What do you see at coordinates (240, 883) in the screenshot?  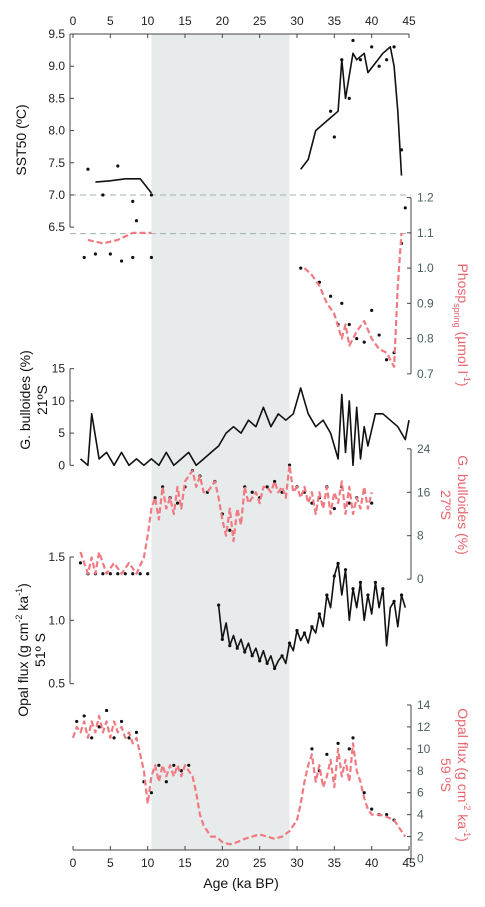 I see `x-axis-title: Age (ka BP)` at bounding box center [240, 883].